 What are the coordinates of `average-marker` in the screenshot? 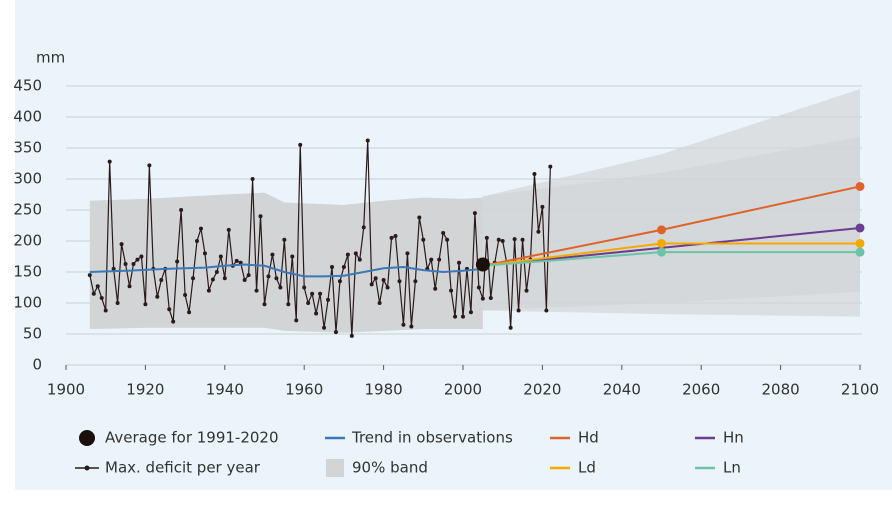 It's located at (482, 264).